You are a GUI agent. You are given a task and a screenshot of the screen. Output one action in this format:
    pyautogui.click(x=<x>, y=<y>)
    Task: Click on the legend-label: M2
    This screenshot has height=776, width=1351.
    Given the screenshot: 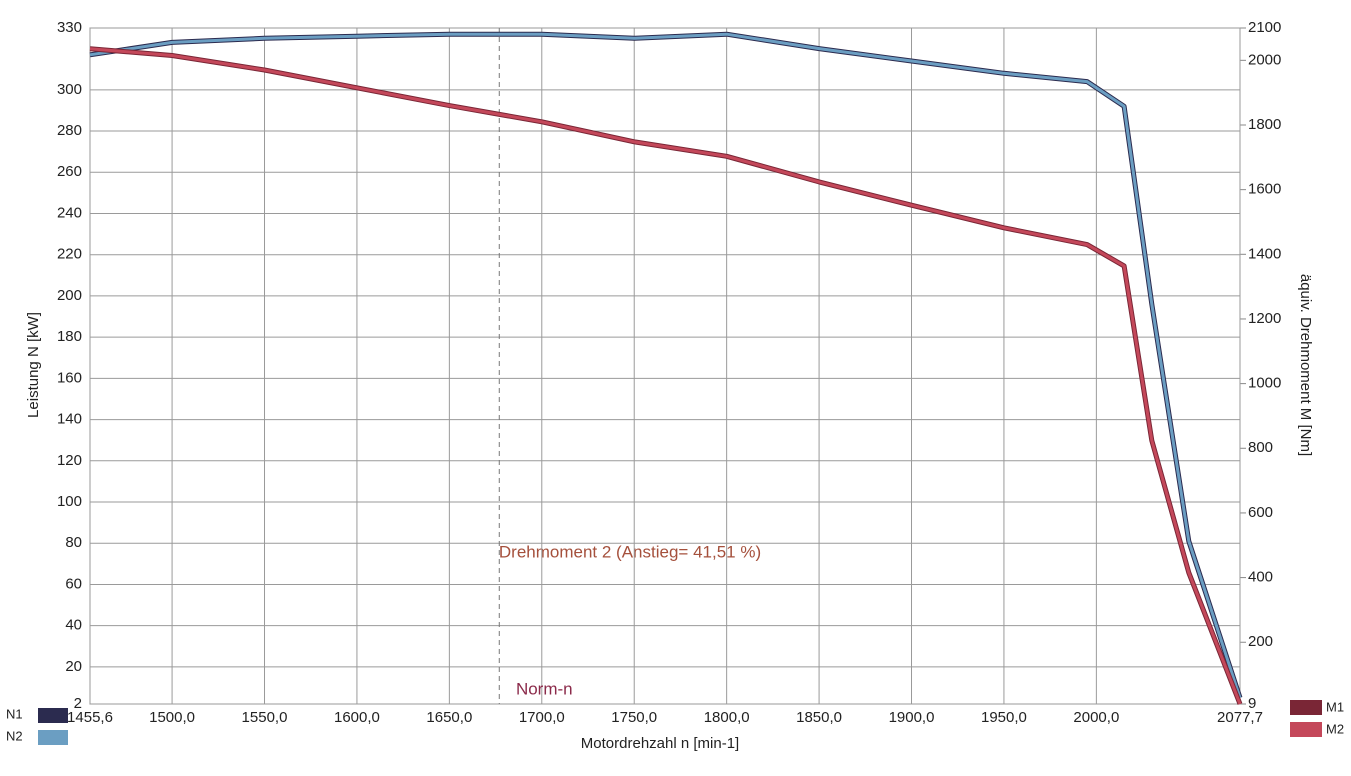 What is the action you would take?
    pyautogui.click(x=1335, y=728)
    